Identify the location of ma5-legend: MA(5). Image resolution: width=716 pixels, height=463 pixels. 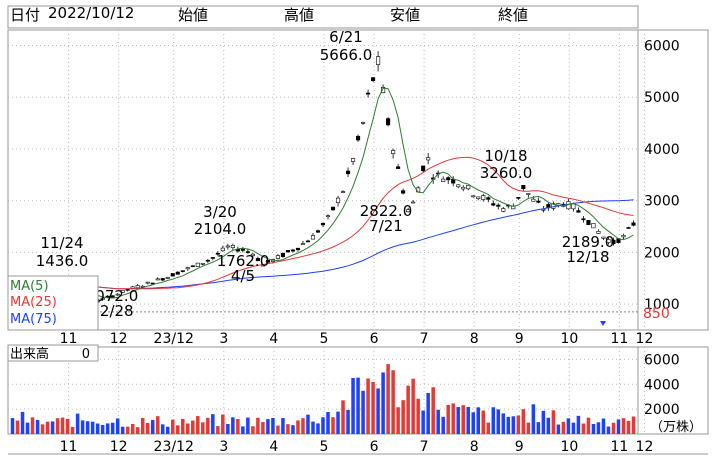
(29, 286).